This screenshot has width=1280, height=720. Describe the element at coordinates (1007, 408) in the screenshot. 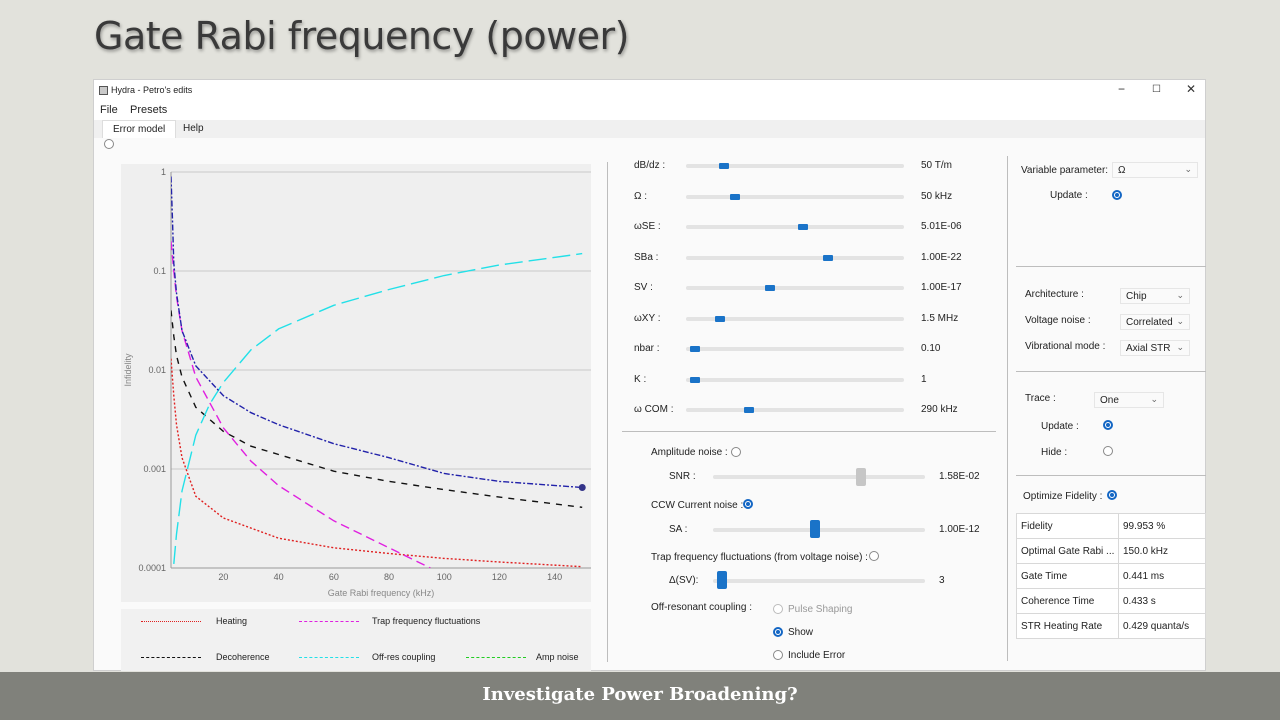

I see `right-separator` at that location.